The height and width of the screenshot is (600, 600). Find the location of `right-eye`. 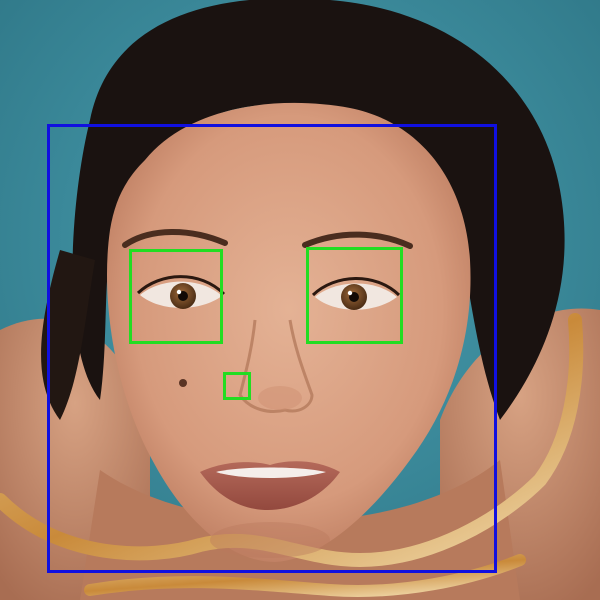

right-eye is located at coordinates (356, 293).